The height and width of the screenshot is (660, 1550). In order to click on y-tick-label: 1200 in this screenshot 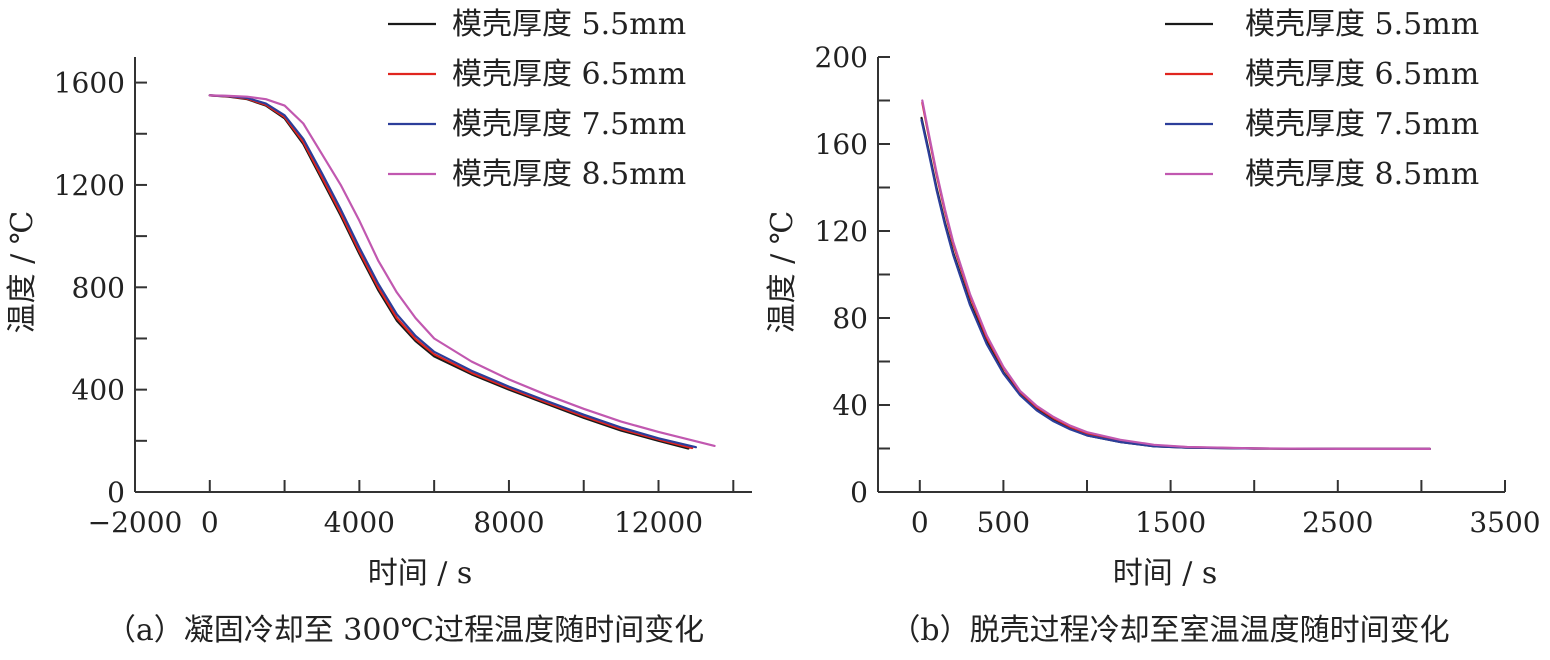, I will do `click(89, 185)`.